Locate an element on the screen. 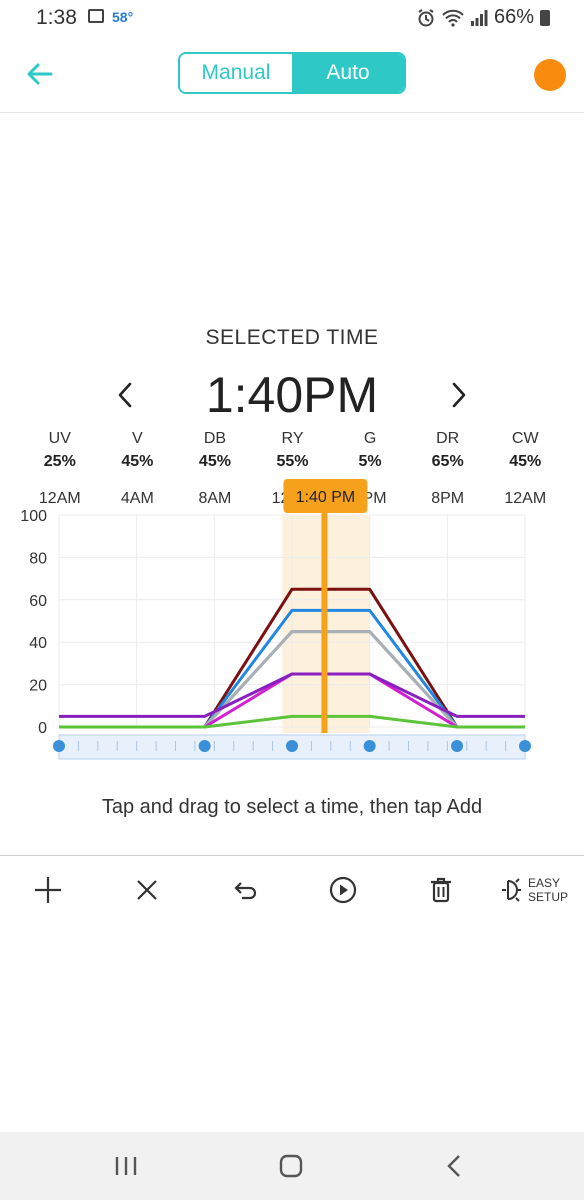 The width and height of the screenshot is (584, 1200). channel-name: DR is located at coordinates (448, 438).